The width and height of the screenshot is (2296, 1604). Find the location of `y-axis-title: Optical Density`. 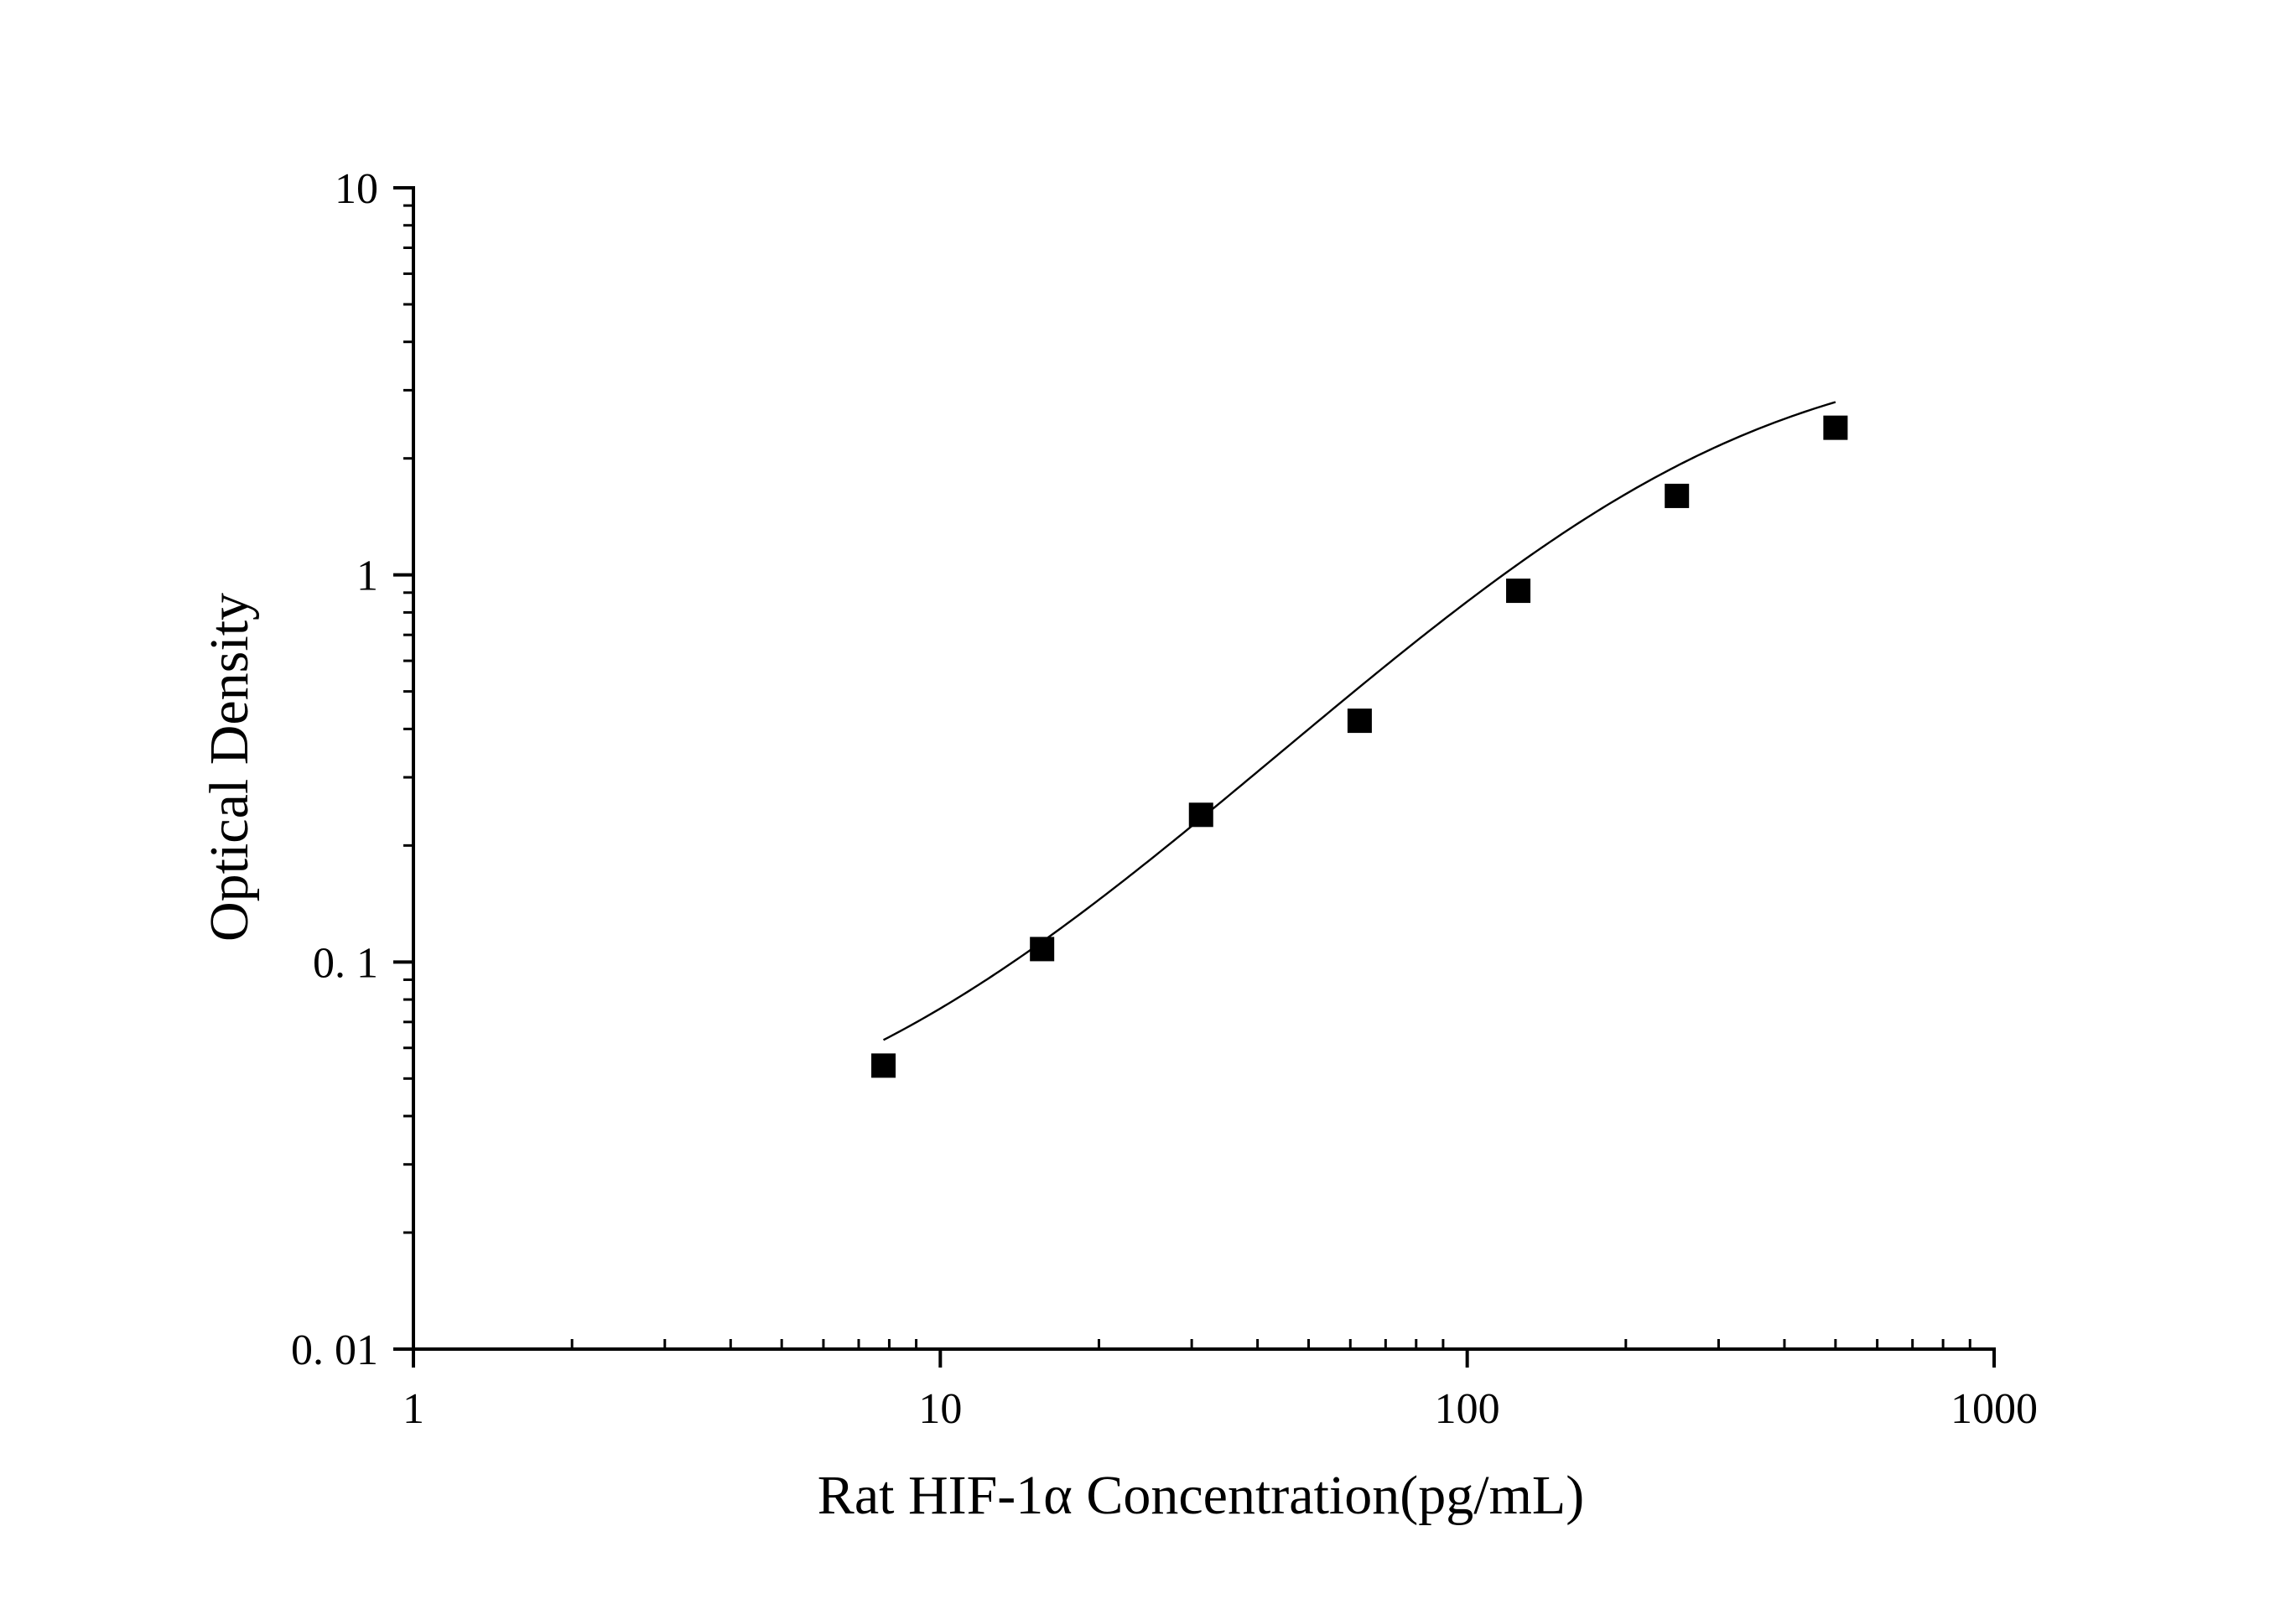

y-axis-title: Optical Density is located at coordinates (229, 767).